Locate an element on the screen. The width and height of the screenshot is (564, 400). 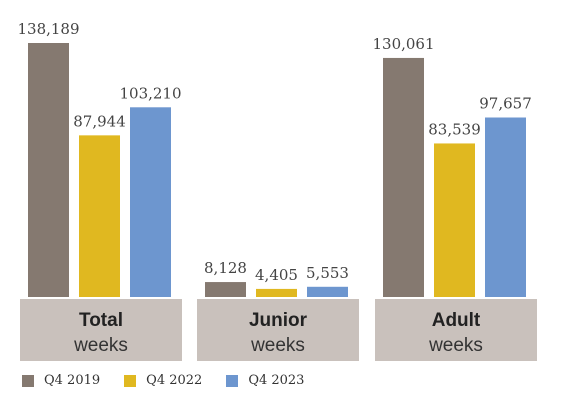
category-label-adult: Adult is located at coordinates (456, 320).